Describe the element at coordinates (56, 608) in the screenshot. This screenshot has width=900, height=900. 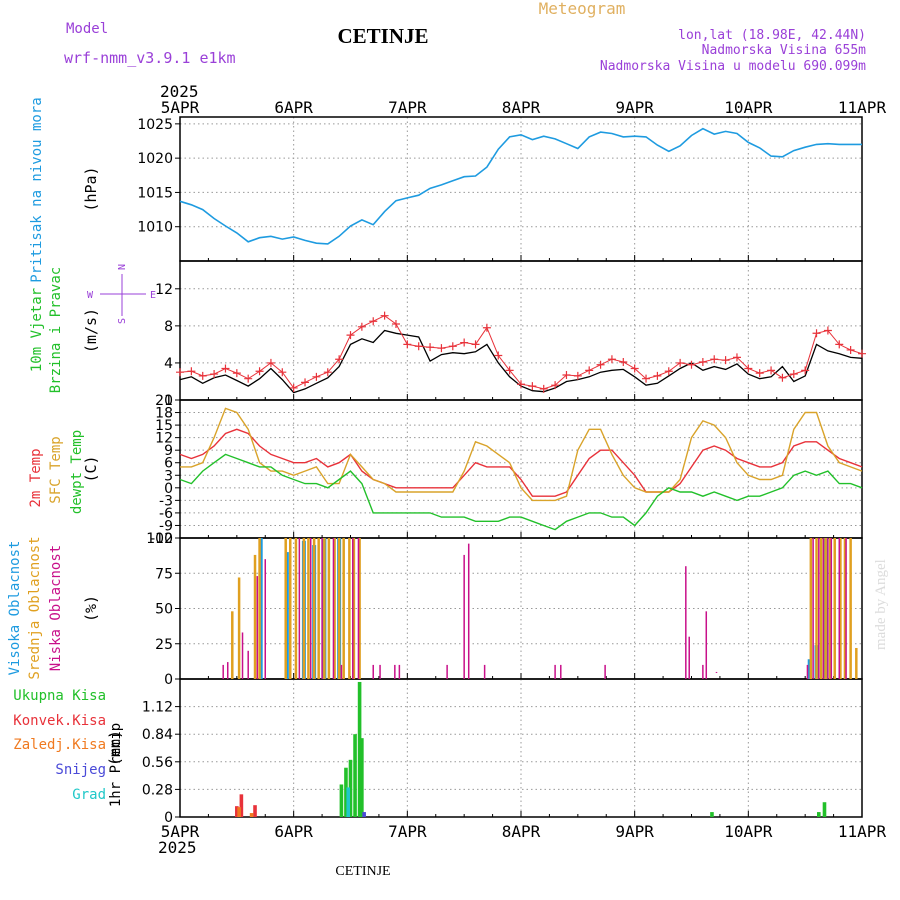
I see `cloud-axis-label-3: Niska Oblacnost` at that location.